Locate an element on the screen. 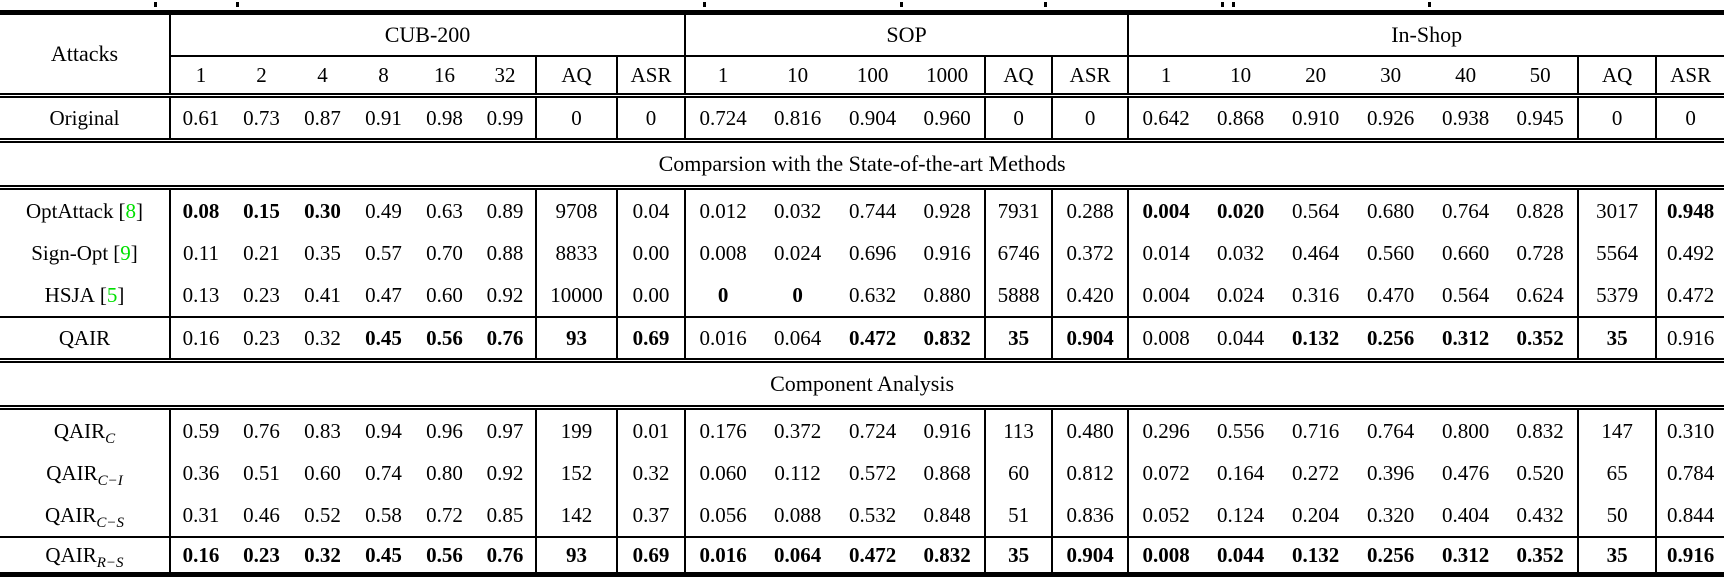  value-cell: 0.480 is located at coordinates (1091, 429).